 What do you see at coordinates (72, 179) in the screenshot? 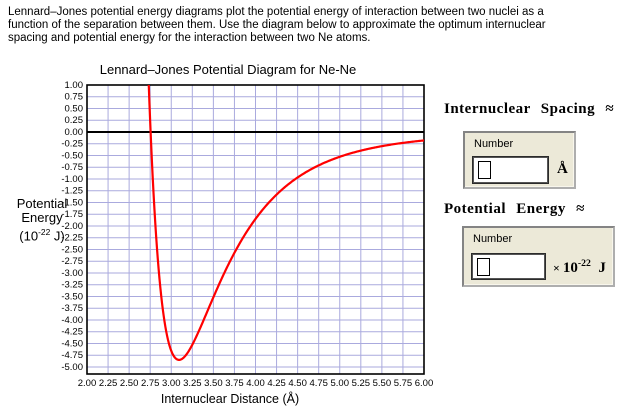
I see `y-tick-label: -1.00` at bounding box center [72, 179].